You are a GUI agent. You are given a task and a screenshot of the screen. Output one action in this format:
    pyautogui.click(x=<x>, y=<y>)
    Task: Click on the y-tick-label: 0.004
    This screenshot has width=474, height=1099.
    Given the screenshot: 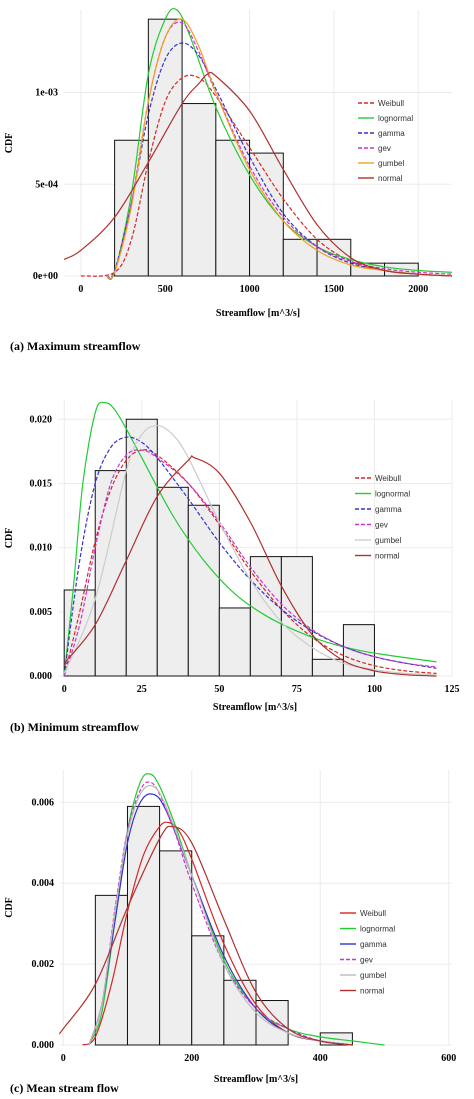 What is the action you would take?
    pyautogui.click(x=43, y=883)
    